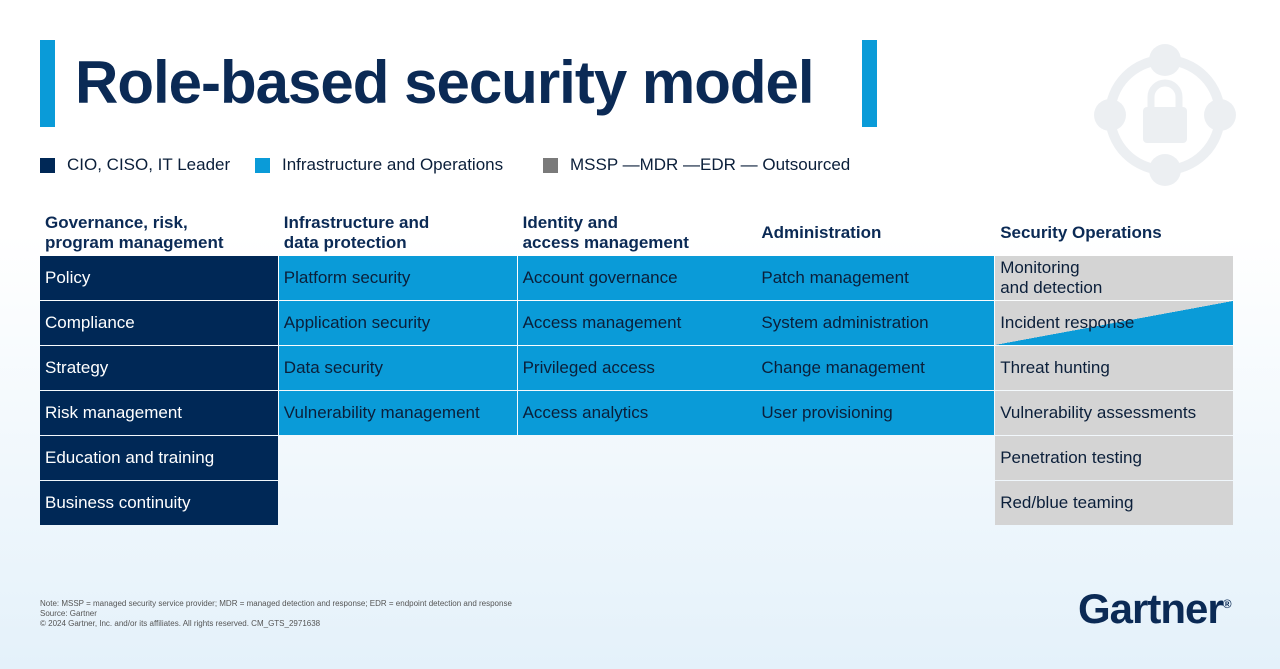 The height and width of the screenshot is (669, 1280). I want to click on cell: Vulnerability assessments, so click(1114, 413).